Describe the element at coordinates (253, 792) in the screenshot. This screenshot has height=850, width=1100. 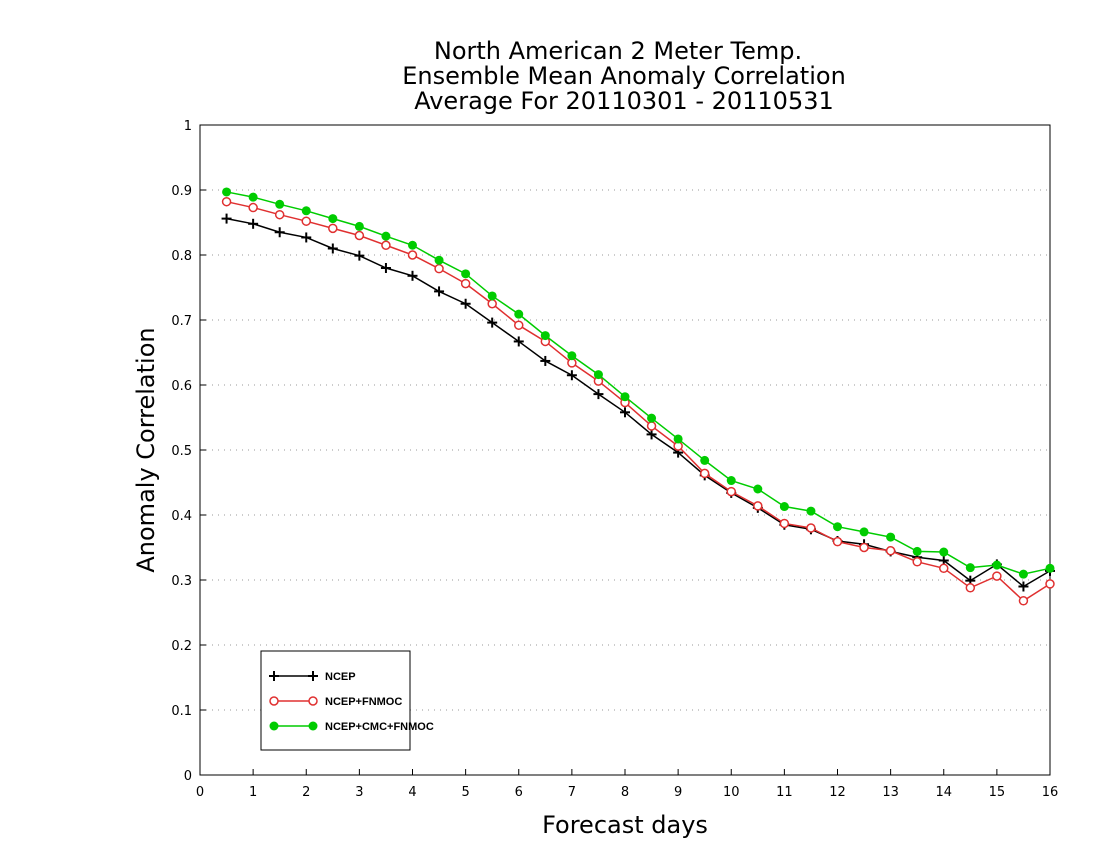
I see `x-tick-label-1: 1` at that location.